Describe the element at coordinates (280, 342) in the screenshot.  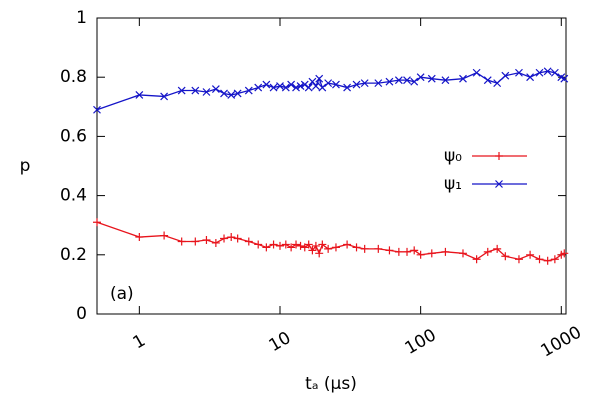
I see `x-tick-label: 10` at that location.